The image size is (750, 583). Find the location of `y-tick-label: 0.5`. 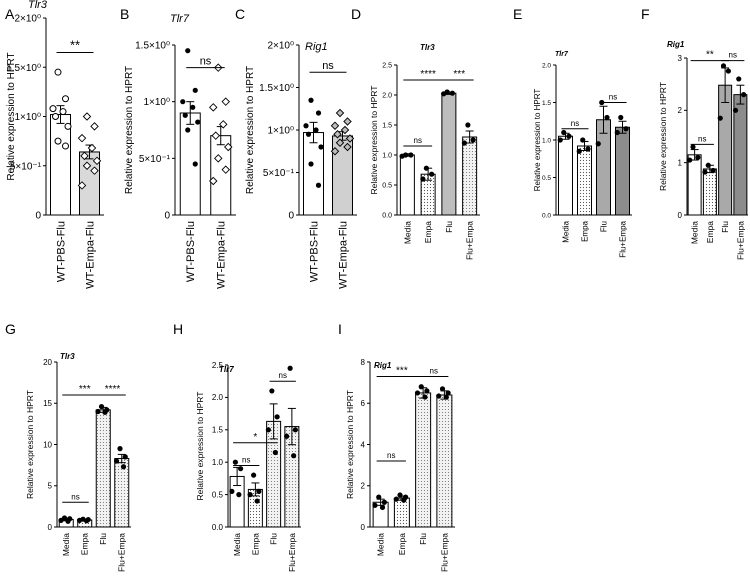

y-tick-label: 0.5 is located at coordinates (387, 185).